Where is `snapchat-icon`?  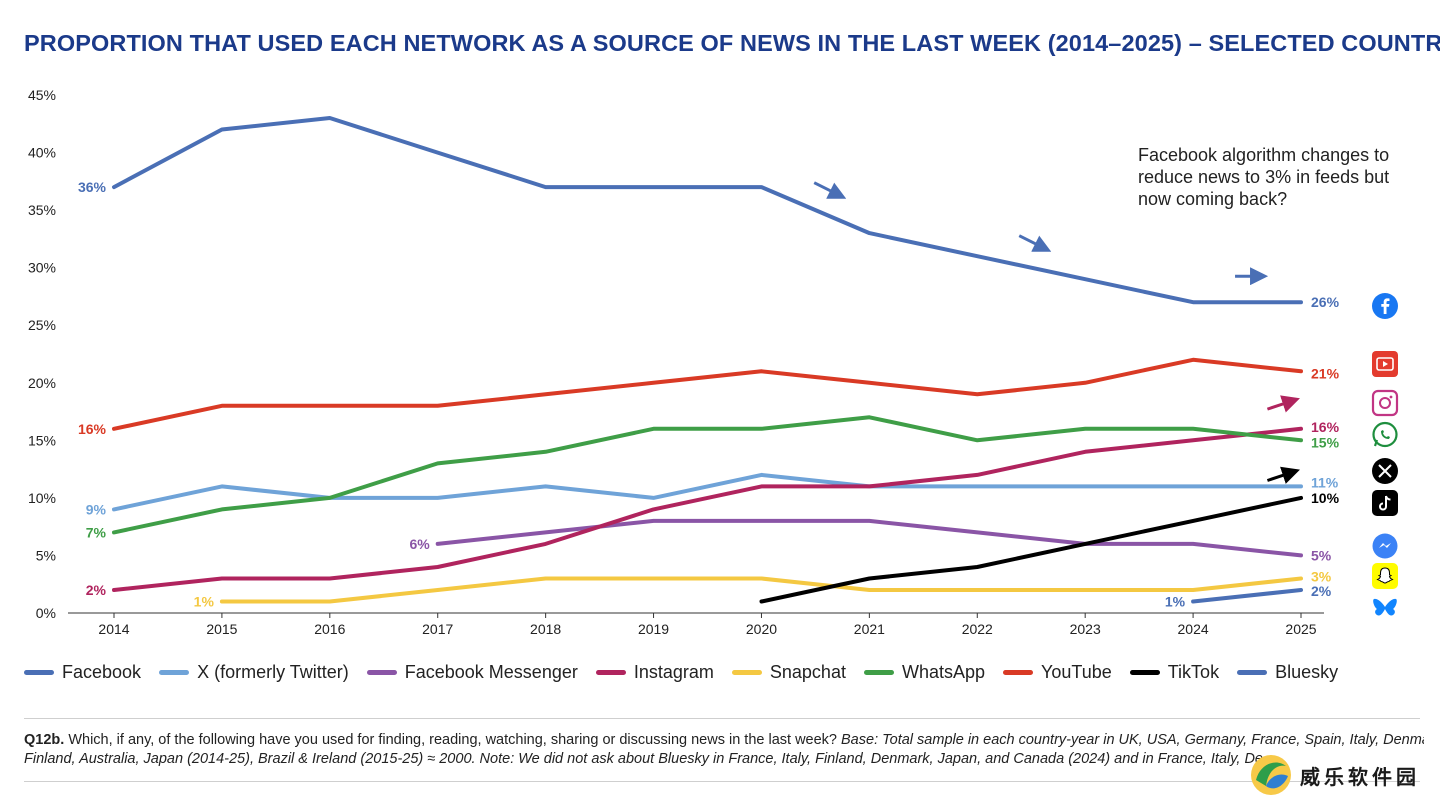
snapchat-icon is located at coordinates (1385, 576).